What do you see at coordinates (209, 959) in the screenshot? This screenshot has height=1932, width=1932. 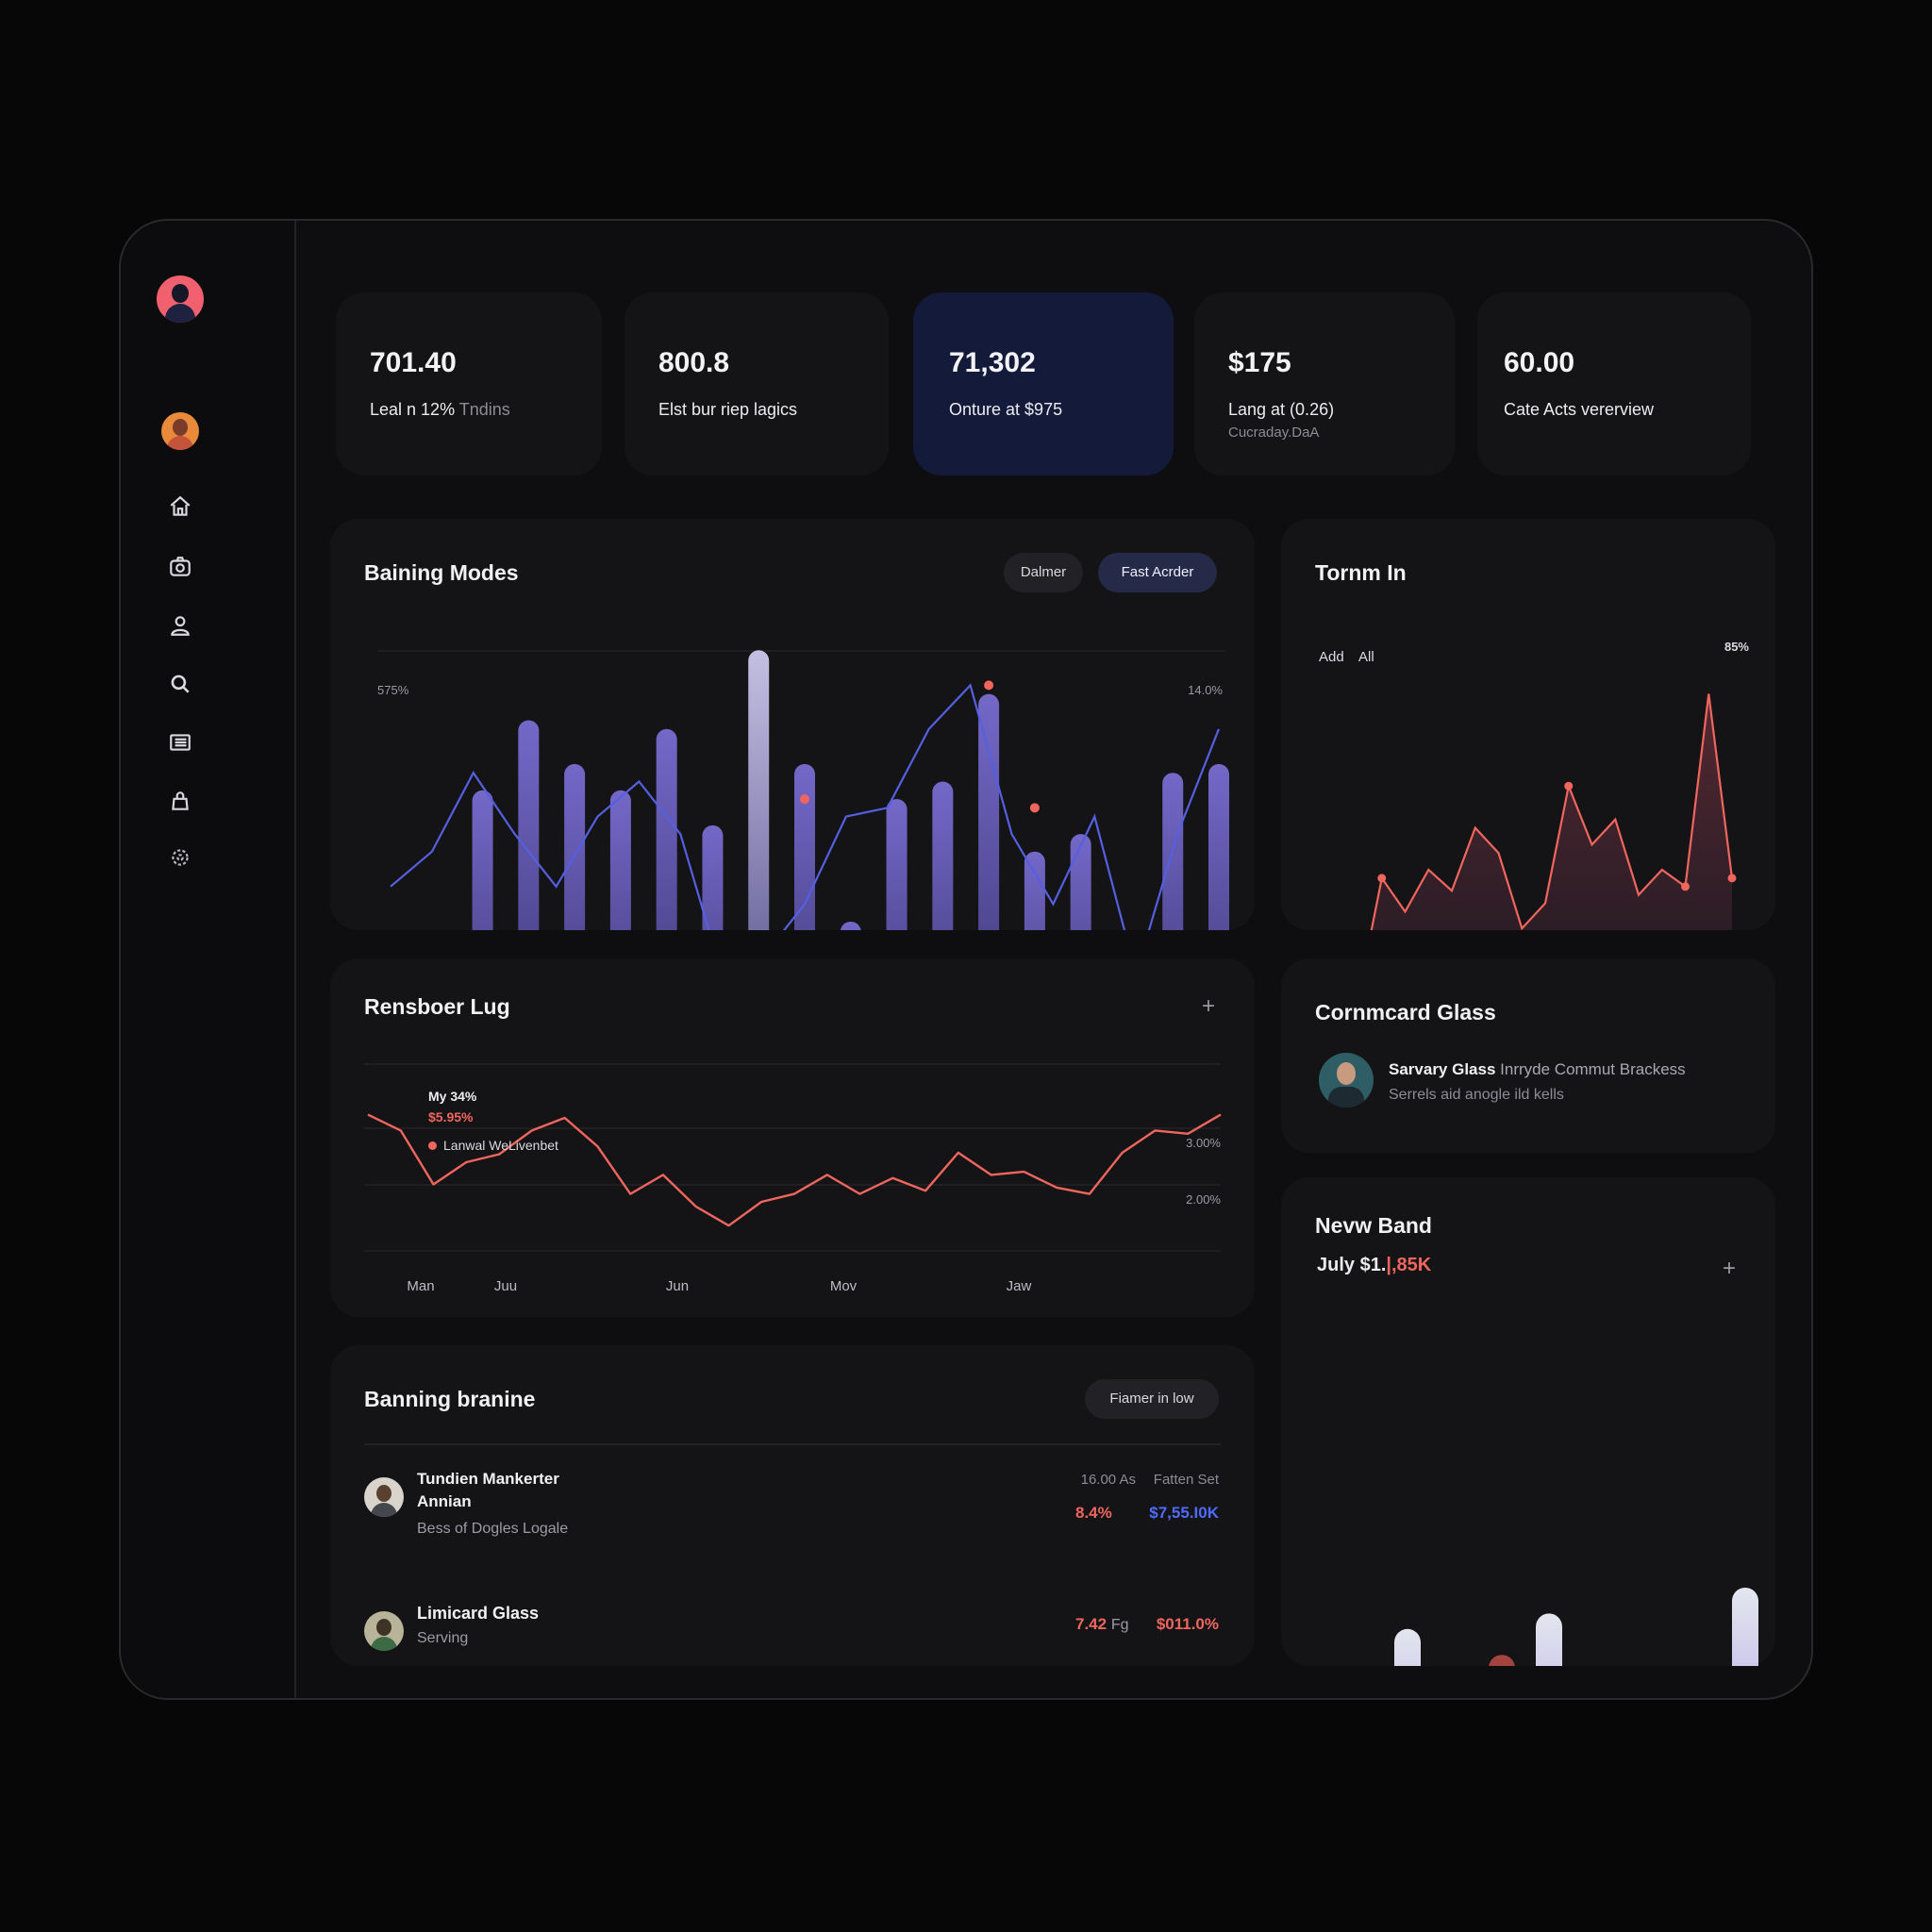 I see `sidebar` at bounding box center [209, 959].